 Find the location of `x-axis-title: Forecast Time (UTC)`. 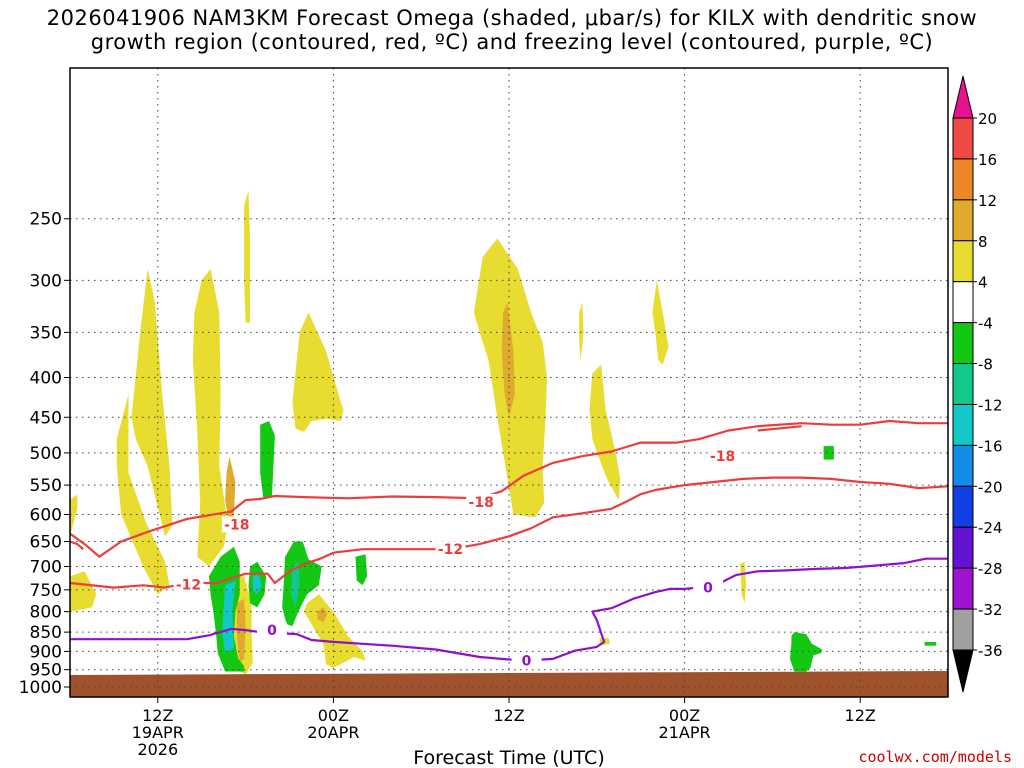

x-axis-title: Forecast Time (UTC) is located at coordinates (508, 757).